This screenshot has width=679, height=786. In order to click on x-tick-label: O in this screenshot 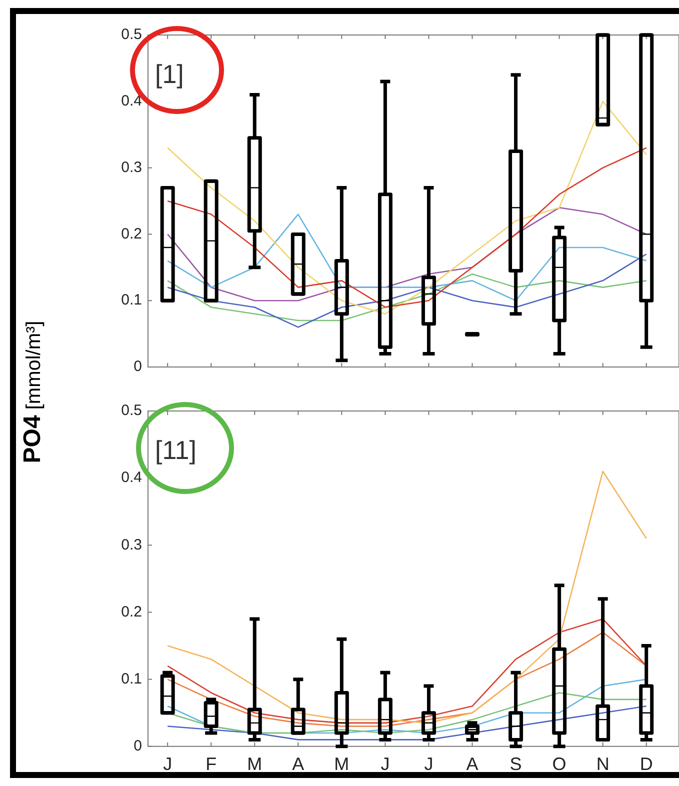, I will do `click(559, 764)`.